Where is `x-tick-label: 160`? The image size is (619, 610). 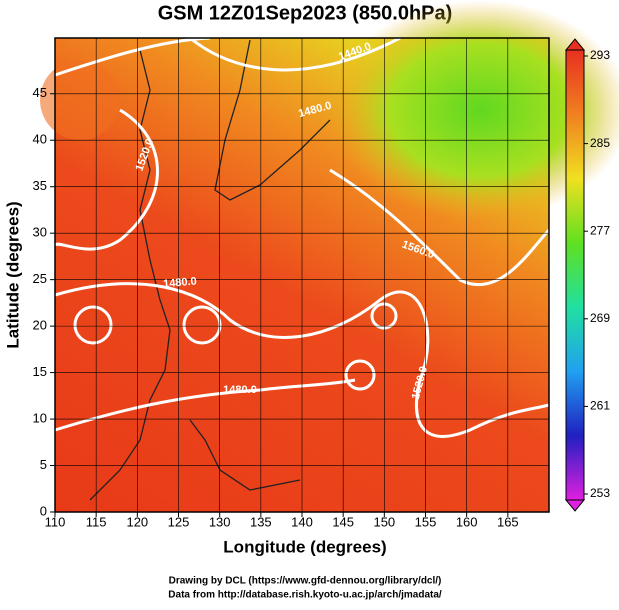 x-tick-label: 160 is located at coordinates (467, 521).